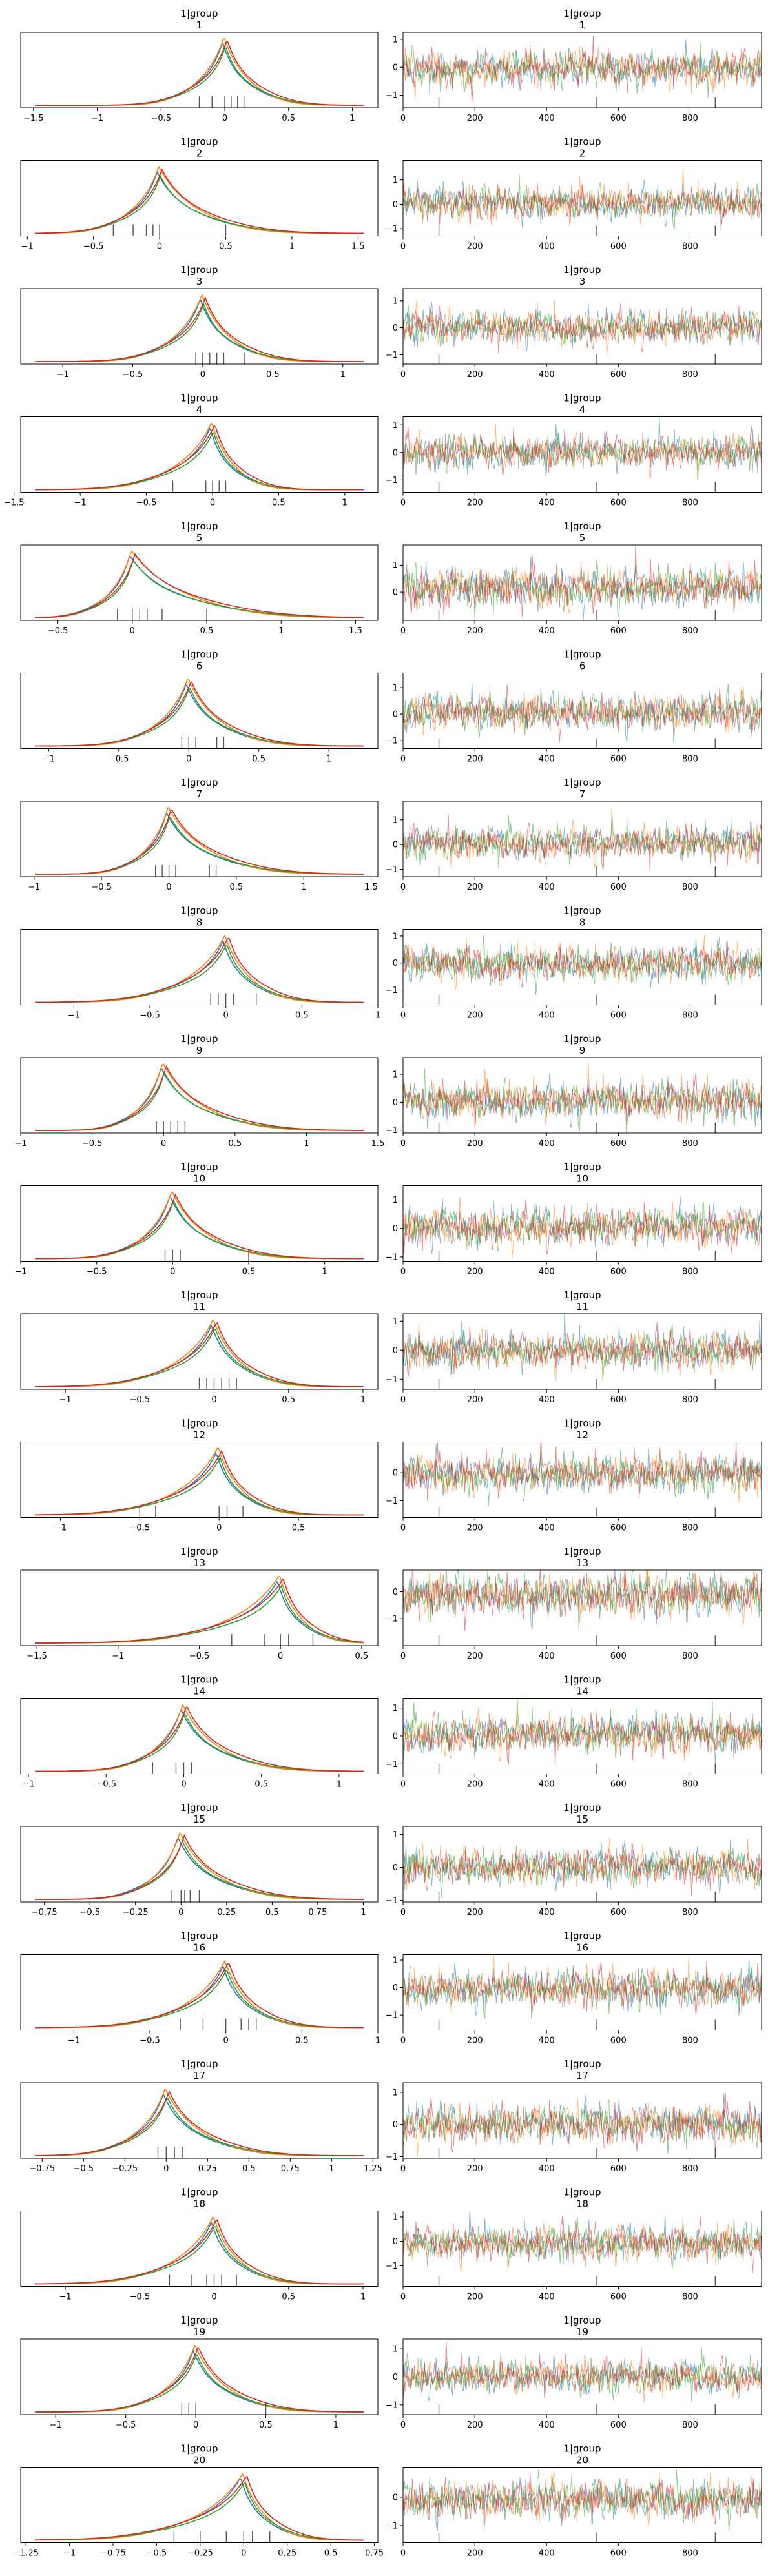 This screenshot has height=2576, width=768. Describe the element at coordinates (290, 2169) in the screenshot. I see `kde-x-tick-label: 0.75` at that location.